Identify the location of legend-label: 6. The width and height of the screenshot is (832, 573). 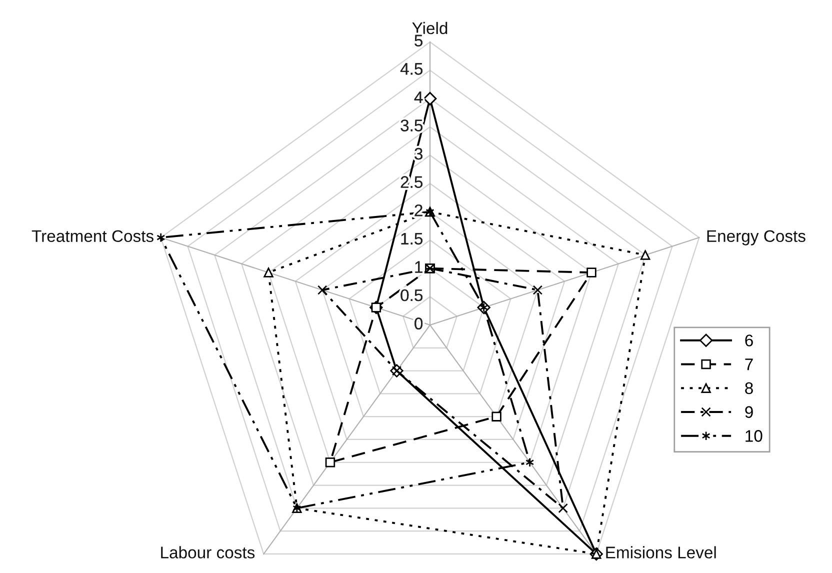
(749, 340).